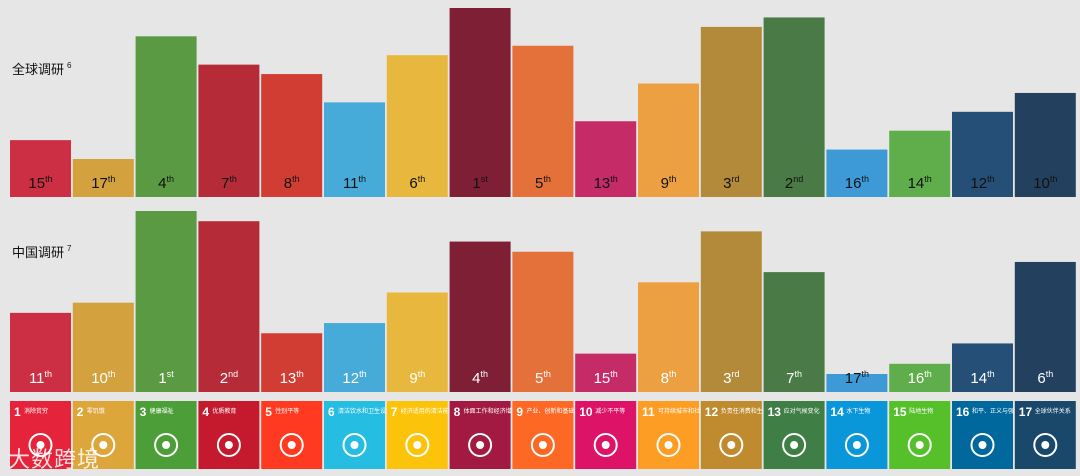 This screenshot has height=476, width=1080. What do you see at coordinates (1053, 411) in the screenshot?
I see `sdg-icon-caption: 全球伙伴关系` at bounding box center [1053, 411].